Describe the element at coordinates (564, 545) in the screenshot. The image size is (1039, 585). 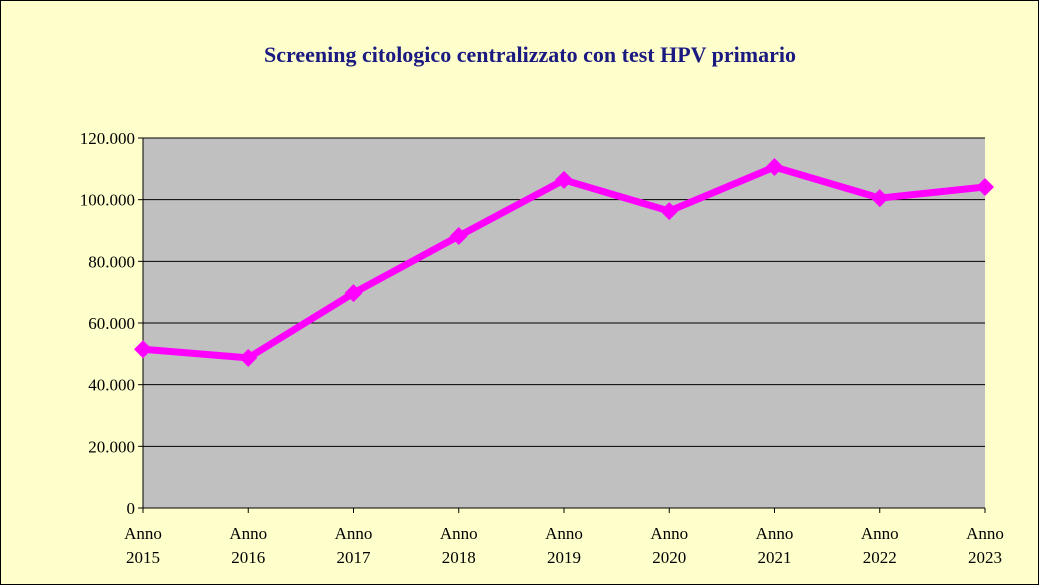
I see `x-tick-label: Anno 2019` at that location.